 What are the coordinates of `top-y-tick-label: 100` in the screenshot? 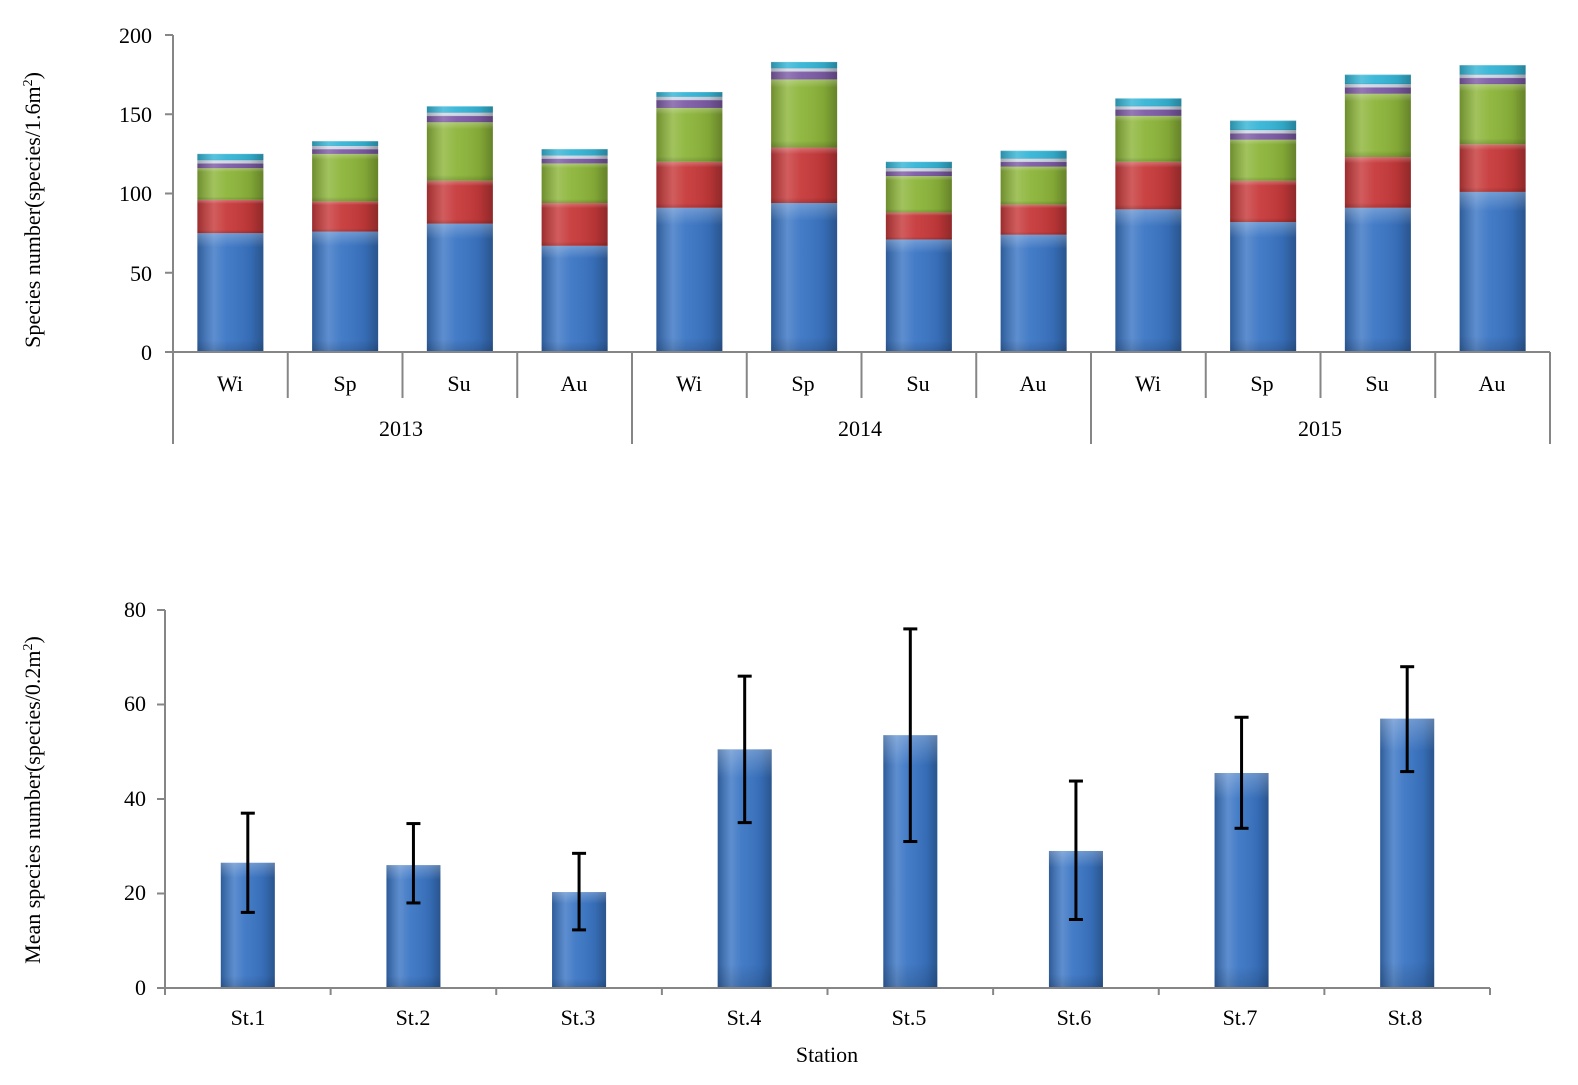 It's located at (135, 193).